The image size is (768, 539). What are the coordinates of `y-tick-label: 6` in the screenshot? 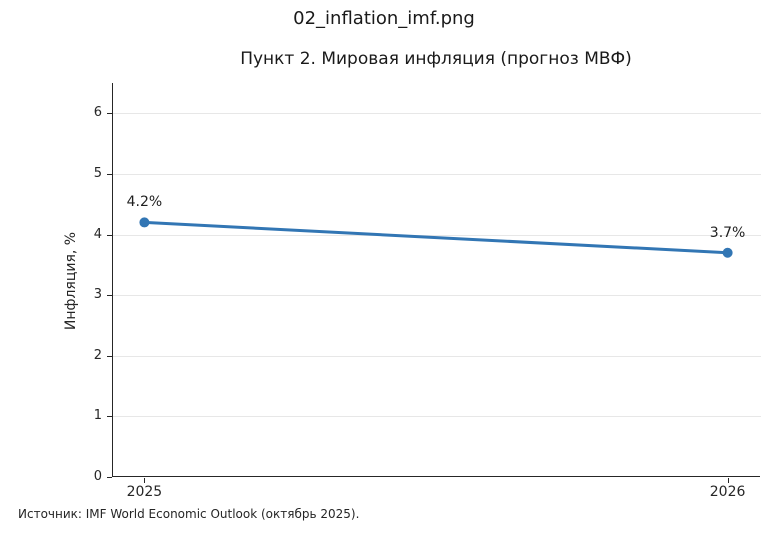 It's located at (97, 113).